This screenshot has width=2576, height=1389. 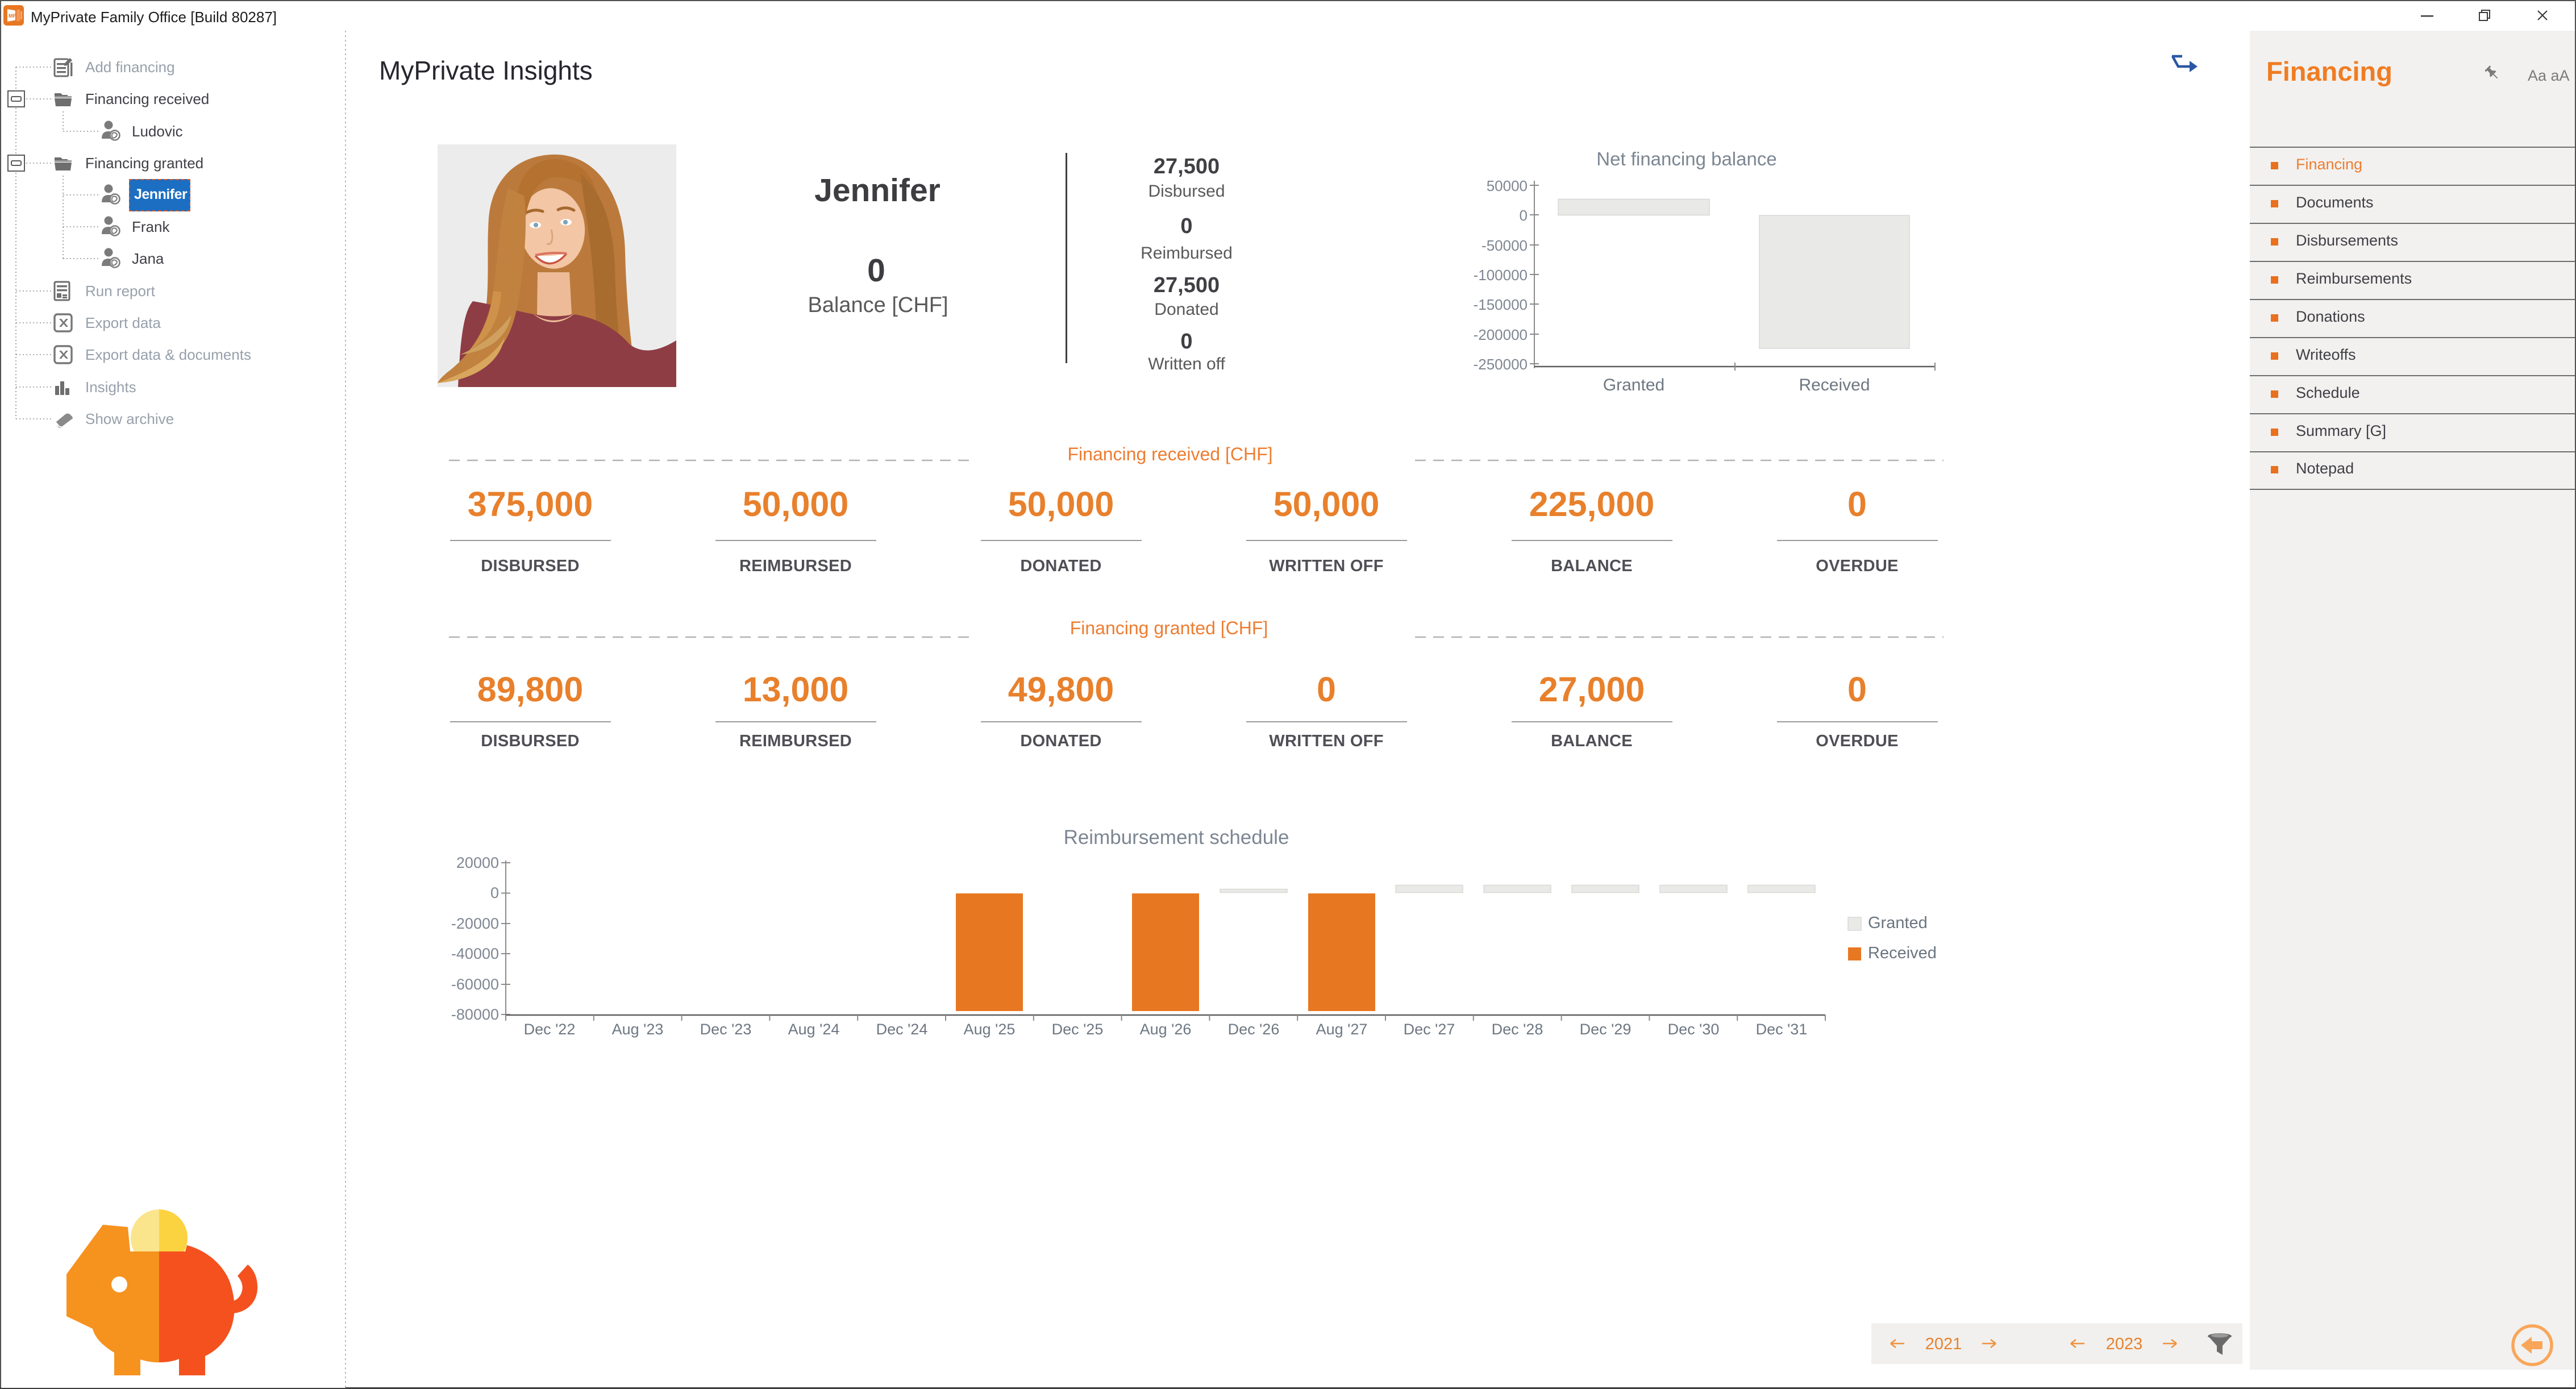 I want to click on svg-text: -100000, so click(x=1501, y=275).